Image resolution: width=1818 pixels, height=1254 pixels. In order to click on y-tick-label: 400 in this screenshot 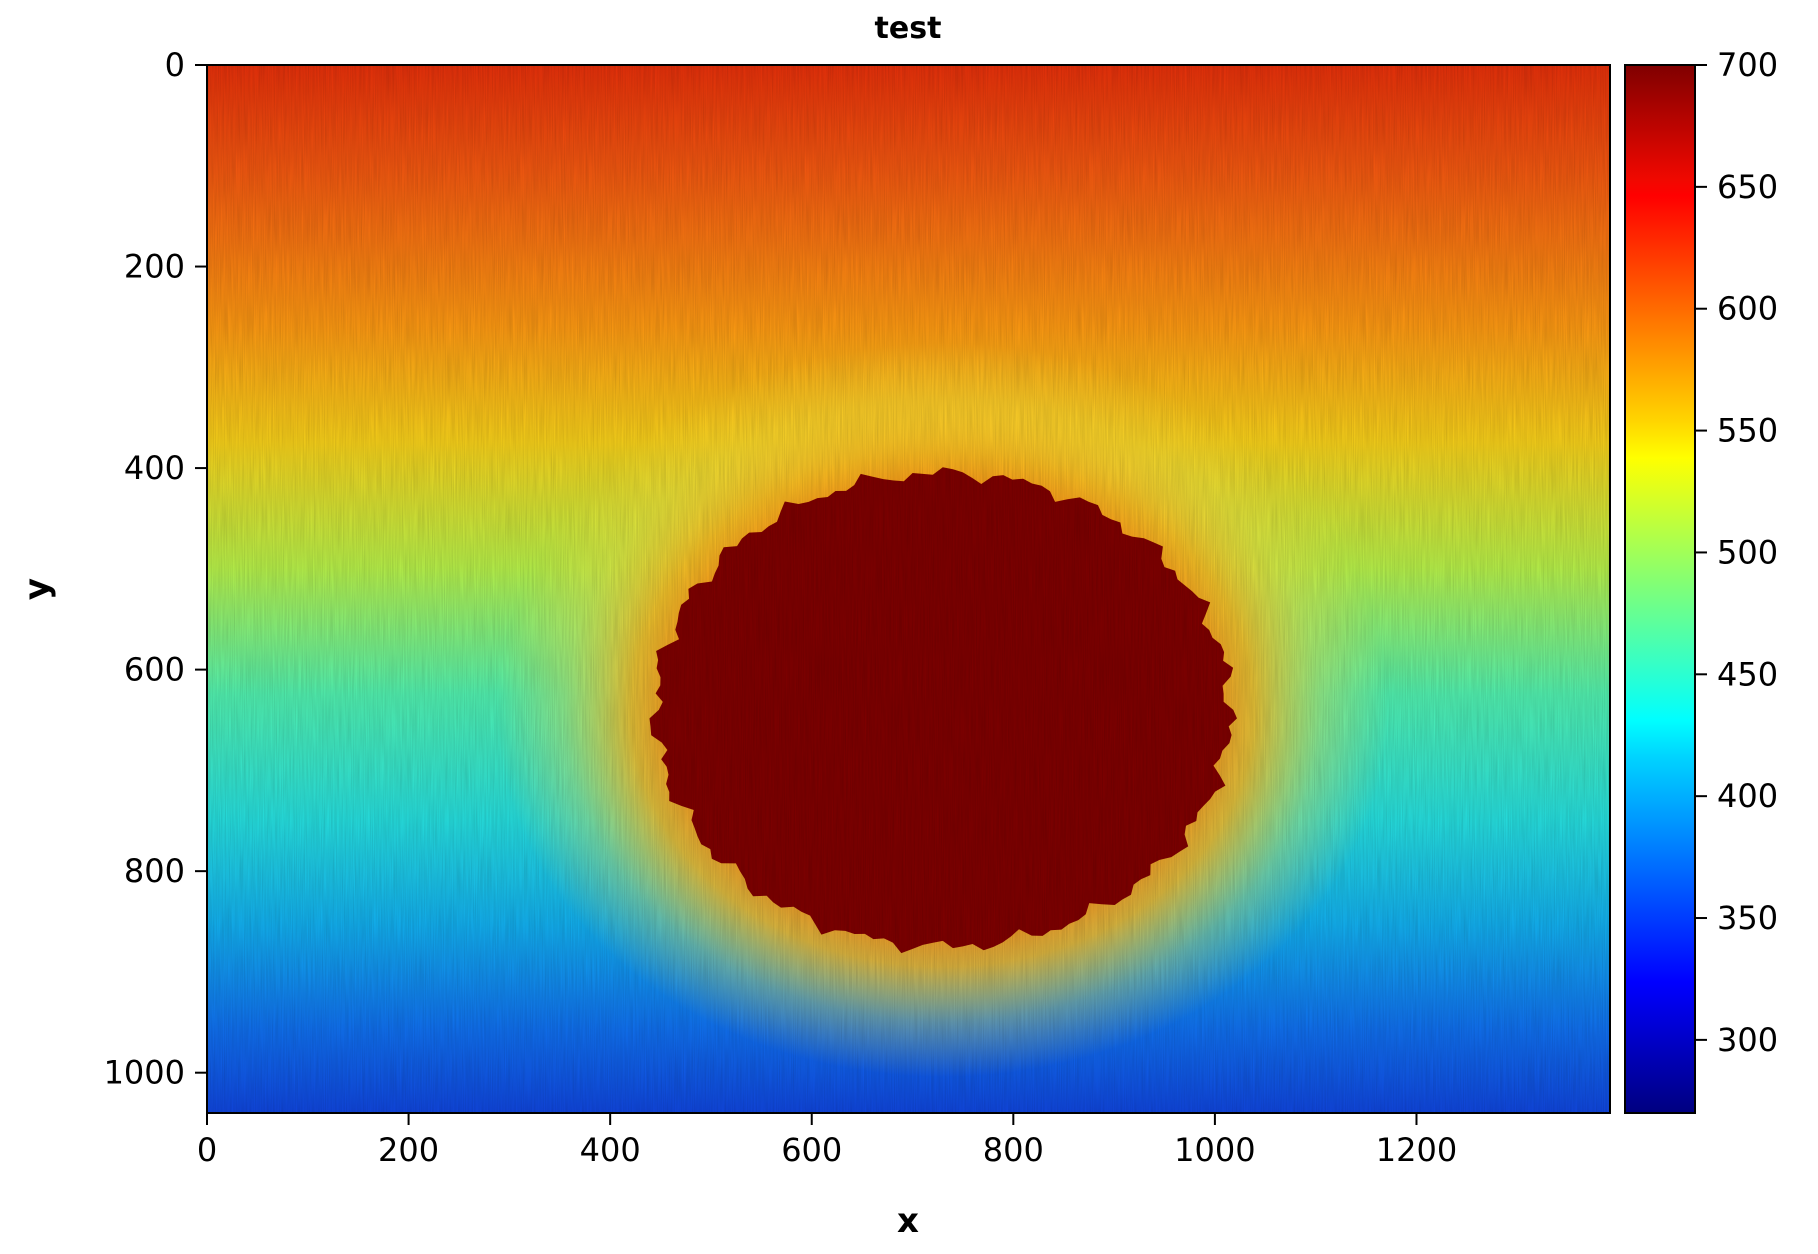, I will do `click(154, 468)`.